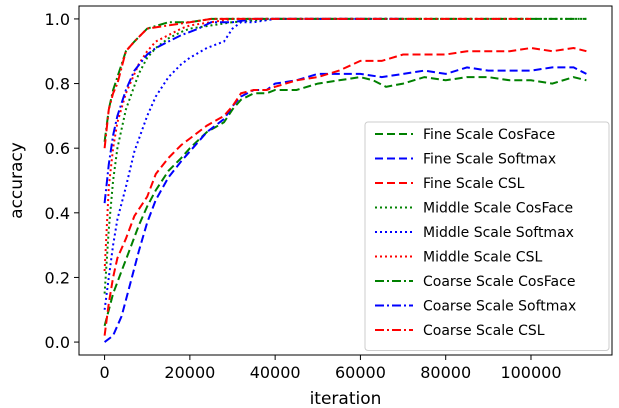  What do you see at coordinates (482, 258) in the screenshot?
I see `legend-label-5: Middle Scale CSL` at bounding box center [482, 258].